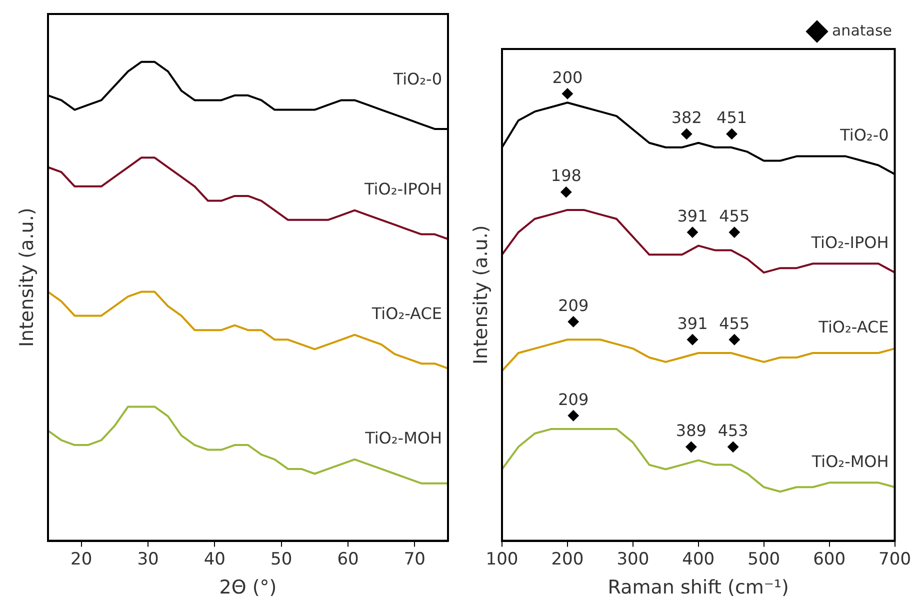 The height and width of the screenshot is (612, 922). Describe the element at coordinates (633, 559) in the screenshot. I see `x-tick-label: 300` at that location.